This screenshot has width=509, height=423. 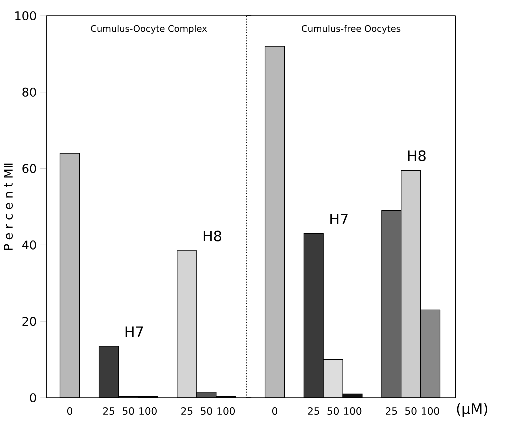 What do you see at coordinates (29, 92) in the screenshot?
I see `y-tick-label: 80` at bounding box center [29, 92].